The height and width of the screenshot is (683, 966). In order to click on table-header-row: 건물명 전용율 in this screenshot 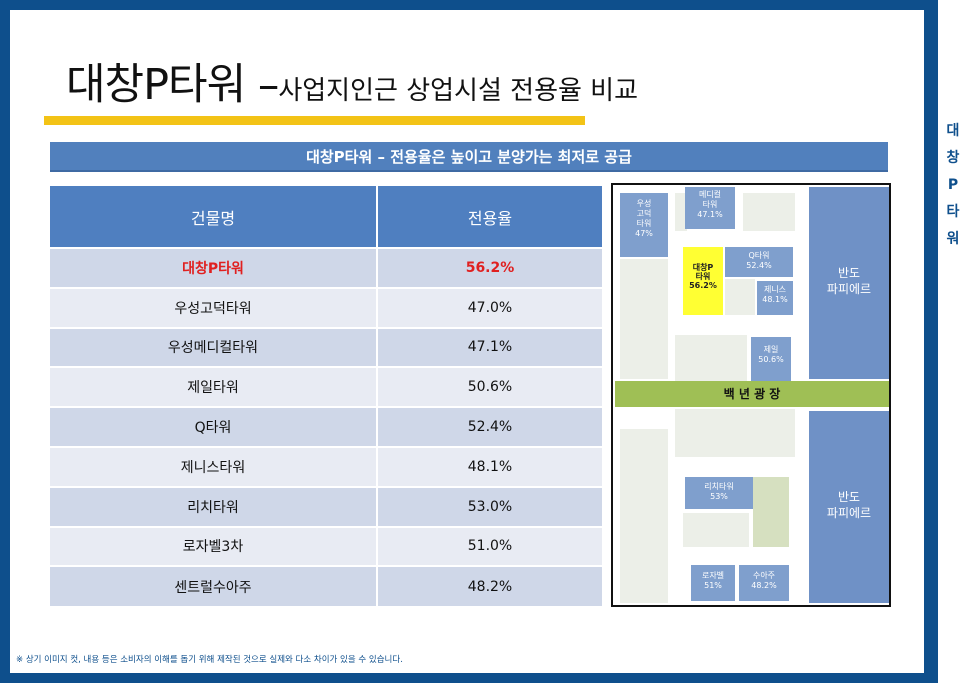, I will do `click(326, 217)`.